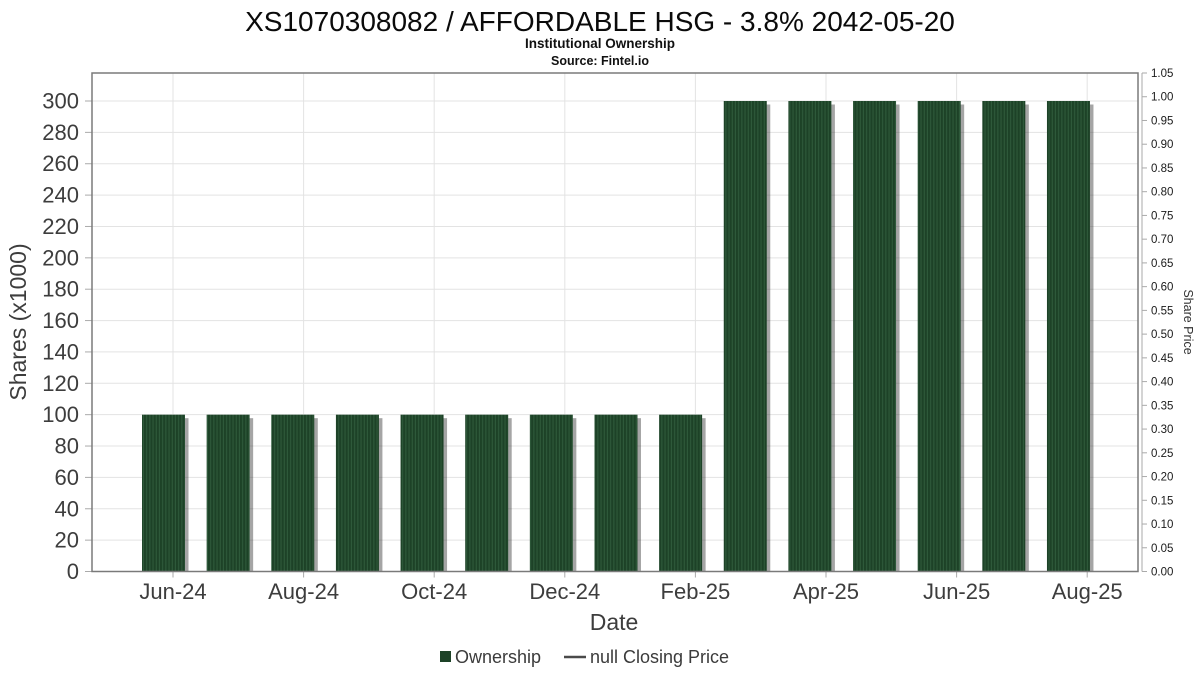  Describe the element at coordinates (1162, 193) in the screenshot. I see `right-axis-tick-label: 0.80` at that location.